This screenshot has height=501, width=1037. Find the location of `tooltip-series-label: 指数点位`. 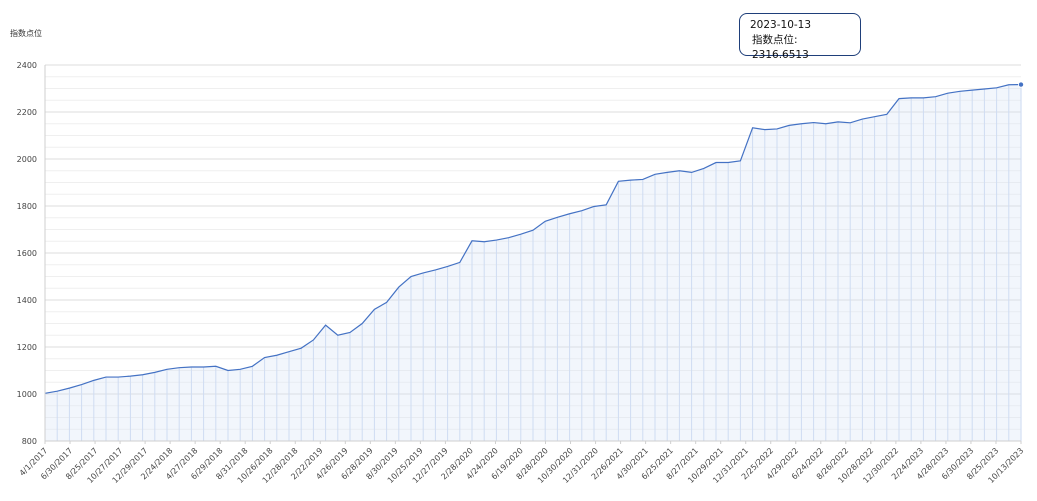

tooltip-series-label: 指数点位 is located at coordinates (773, 40).